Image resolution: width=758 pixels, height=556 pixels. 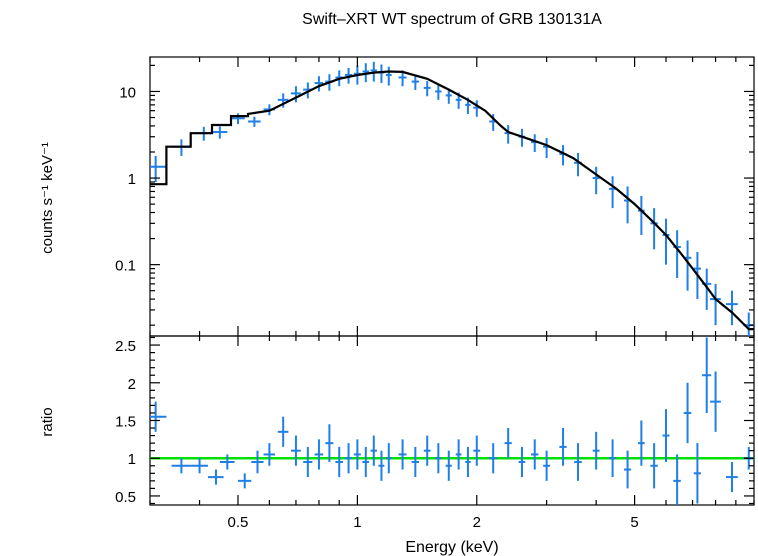 What do you see at coordinates (125, 266) in the screenshot?
I see `spectrum-y-tick-label: 0.1` at bounding box center [125, 266].